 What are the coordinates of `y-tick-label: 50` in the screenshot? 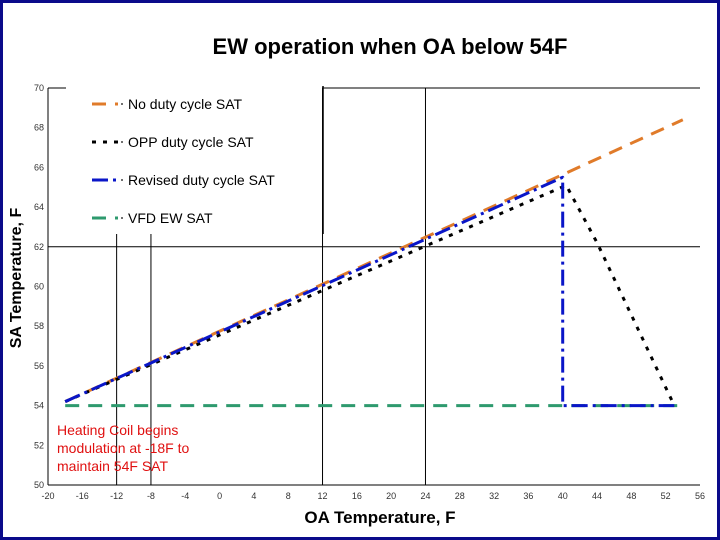 It's located at (39, 485).